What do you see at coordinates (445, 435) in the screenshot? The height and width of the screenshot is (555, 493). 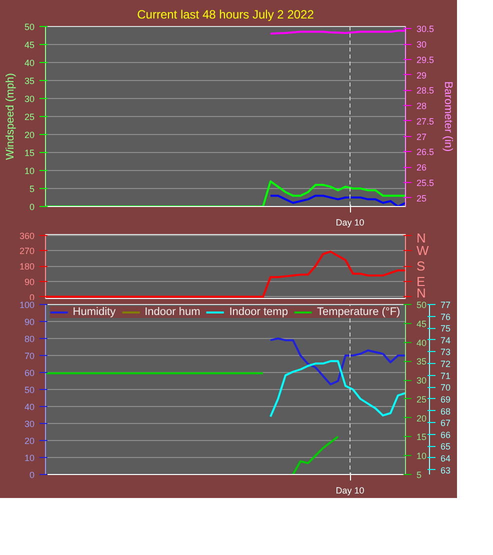 I see `y3-tick-label: 66` at bounding box center [445, 435].